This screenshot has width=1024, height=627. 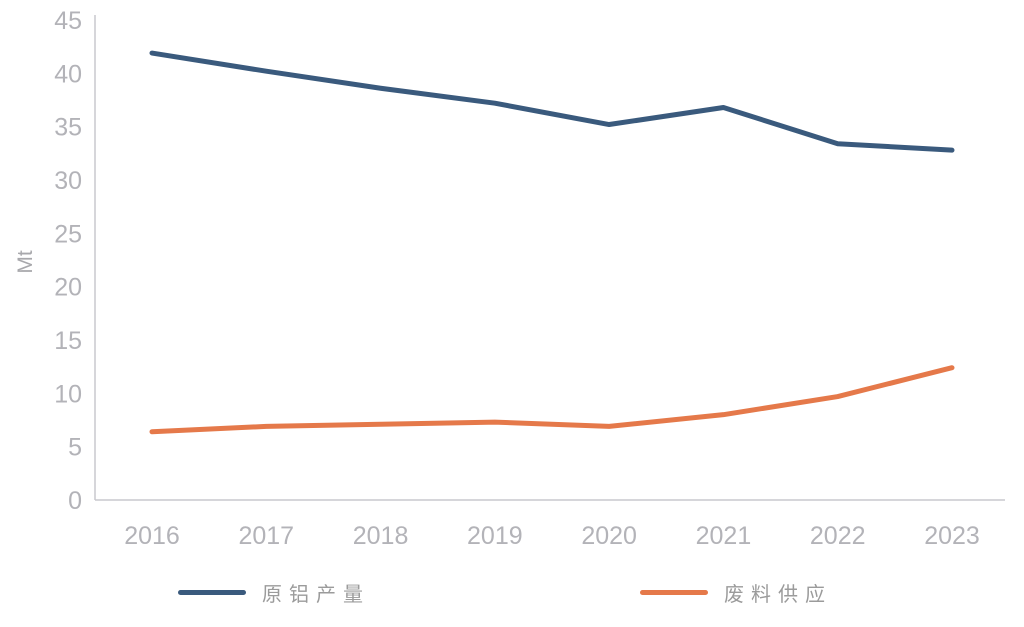 I want to click on y-tick-label: 45, so click(x=68, y=21).